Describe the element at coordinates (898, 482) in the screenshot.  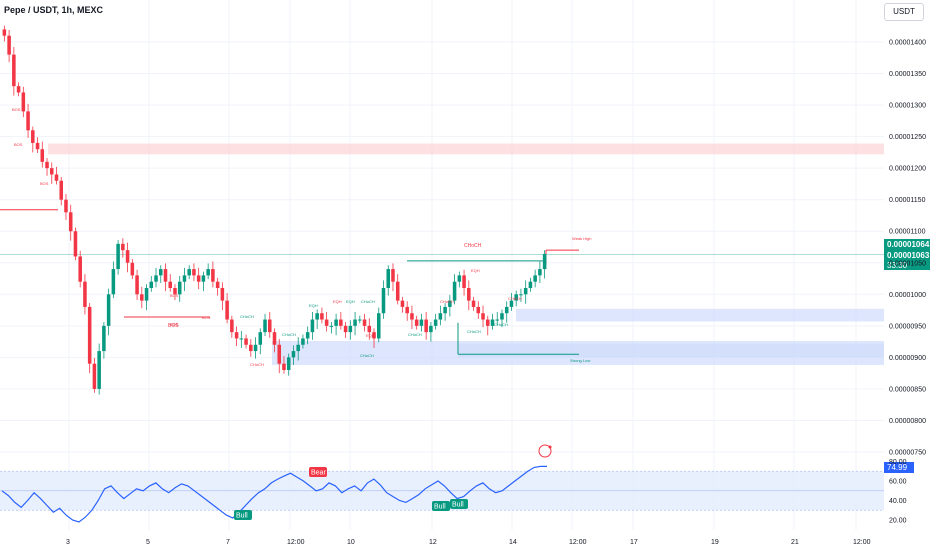
I see `rsi-tick-label: 60.00` at that location.